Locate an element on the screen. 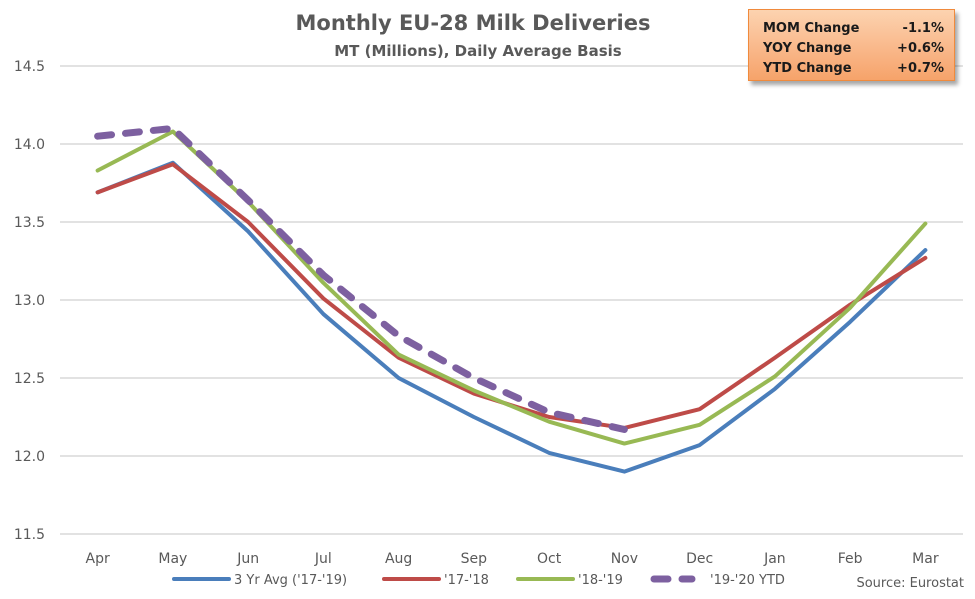 Image resolution: width=975 pixels, height=599 pixels. y-tick-label: 11.5 is located at coordinates (29, 535).